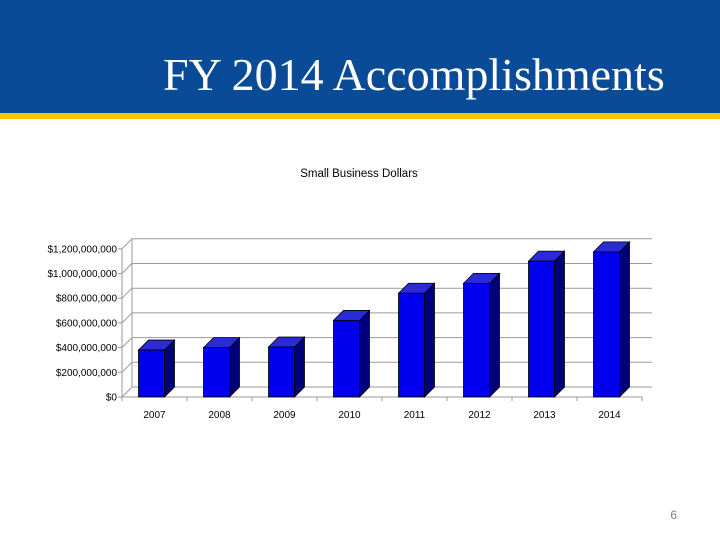  Describe the element at coordinates (479, 415) in the screenshot. I see `x-tick-label: 2012` at that location.